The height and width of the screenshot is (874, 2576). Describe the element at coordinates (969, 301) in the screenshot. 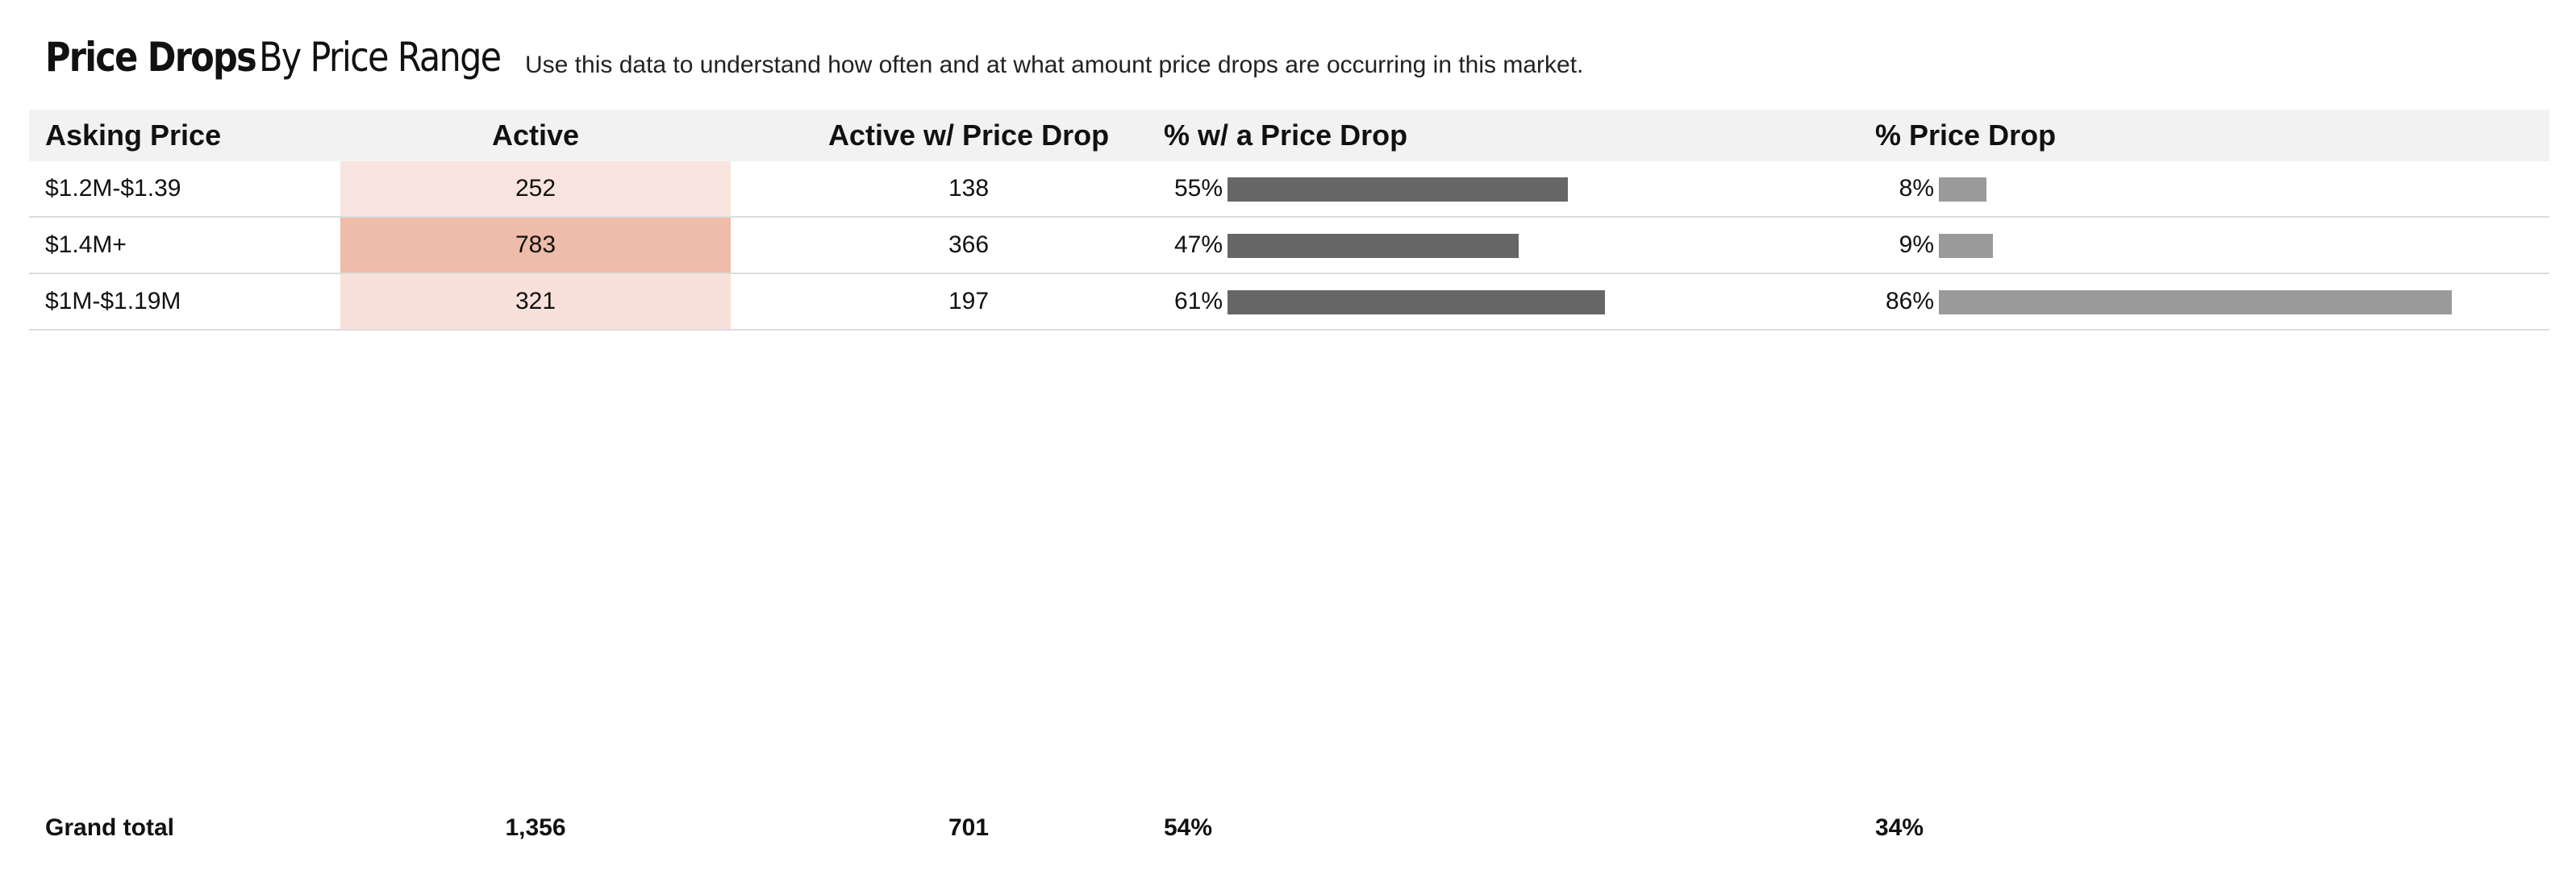

I see `cell-active-price-drop: 197` at that location.